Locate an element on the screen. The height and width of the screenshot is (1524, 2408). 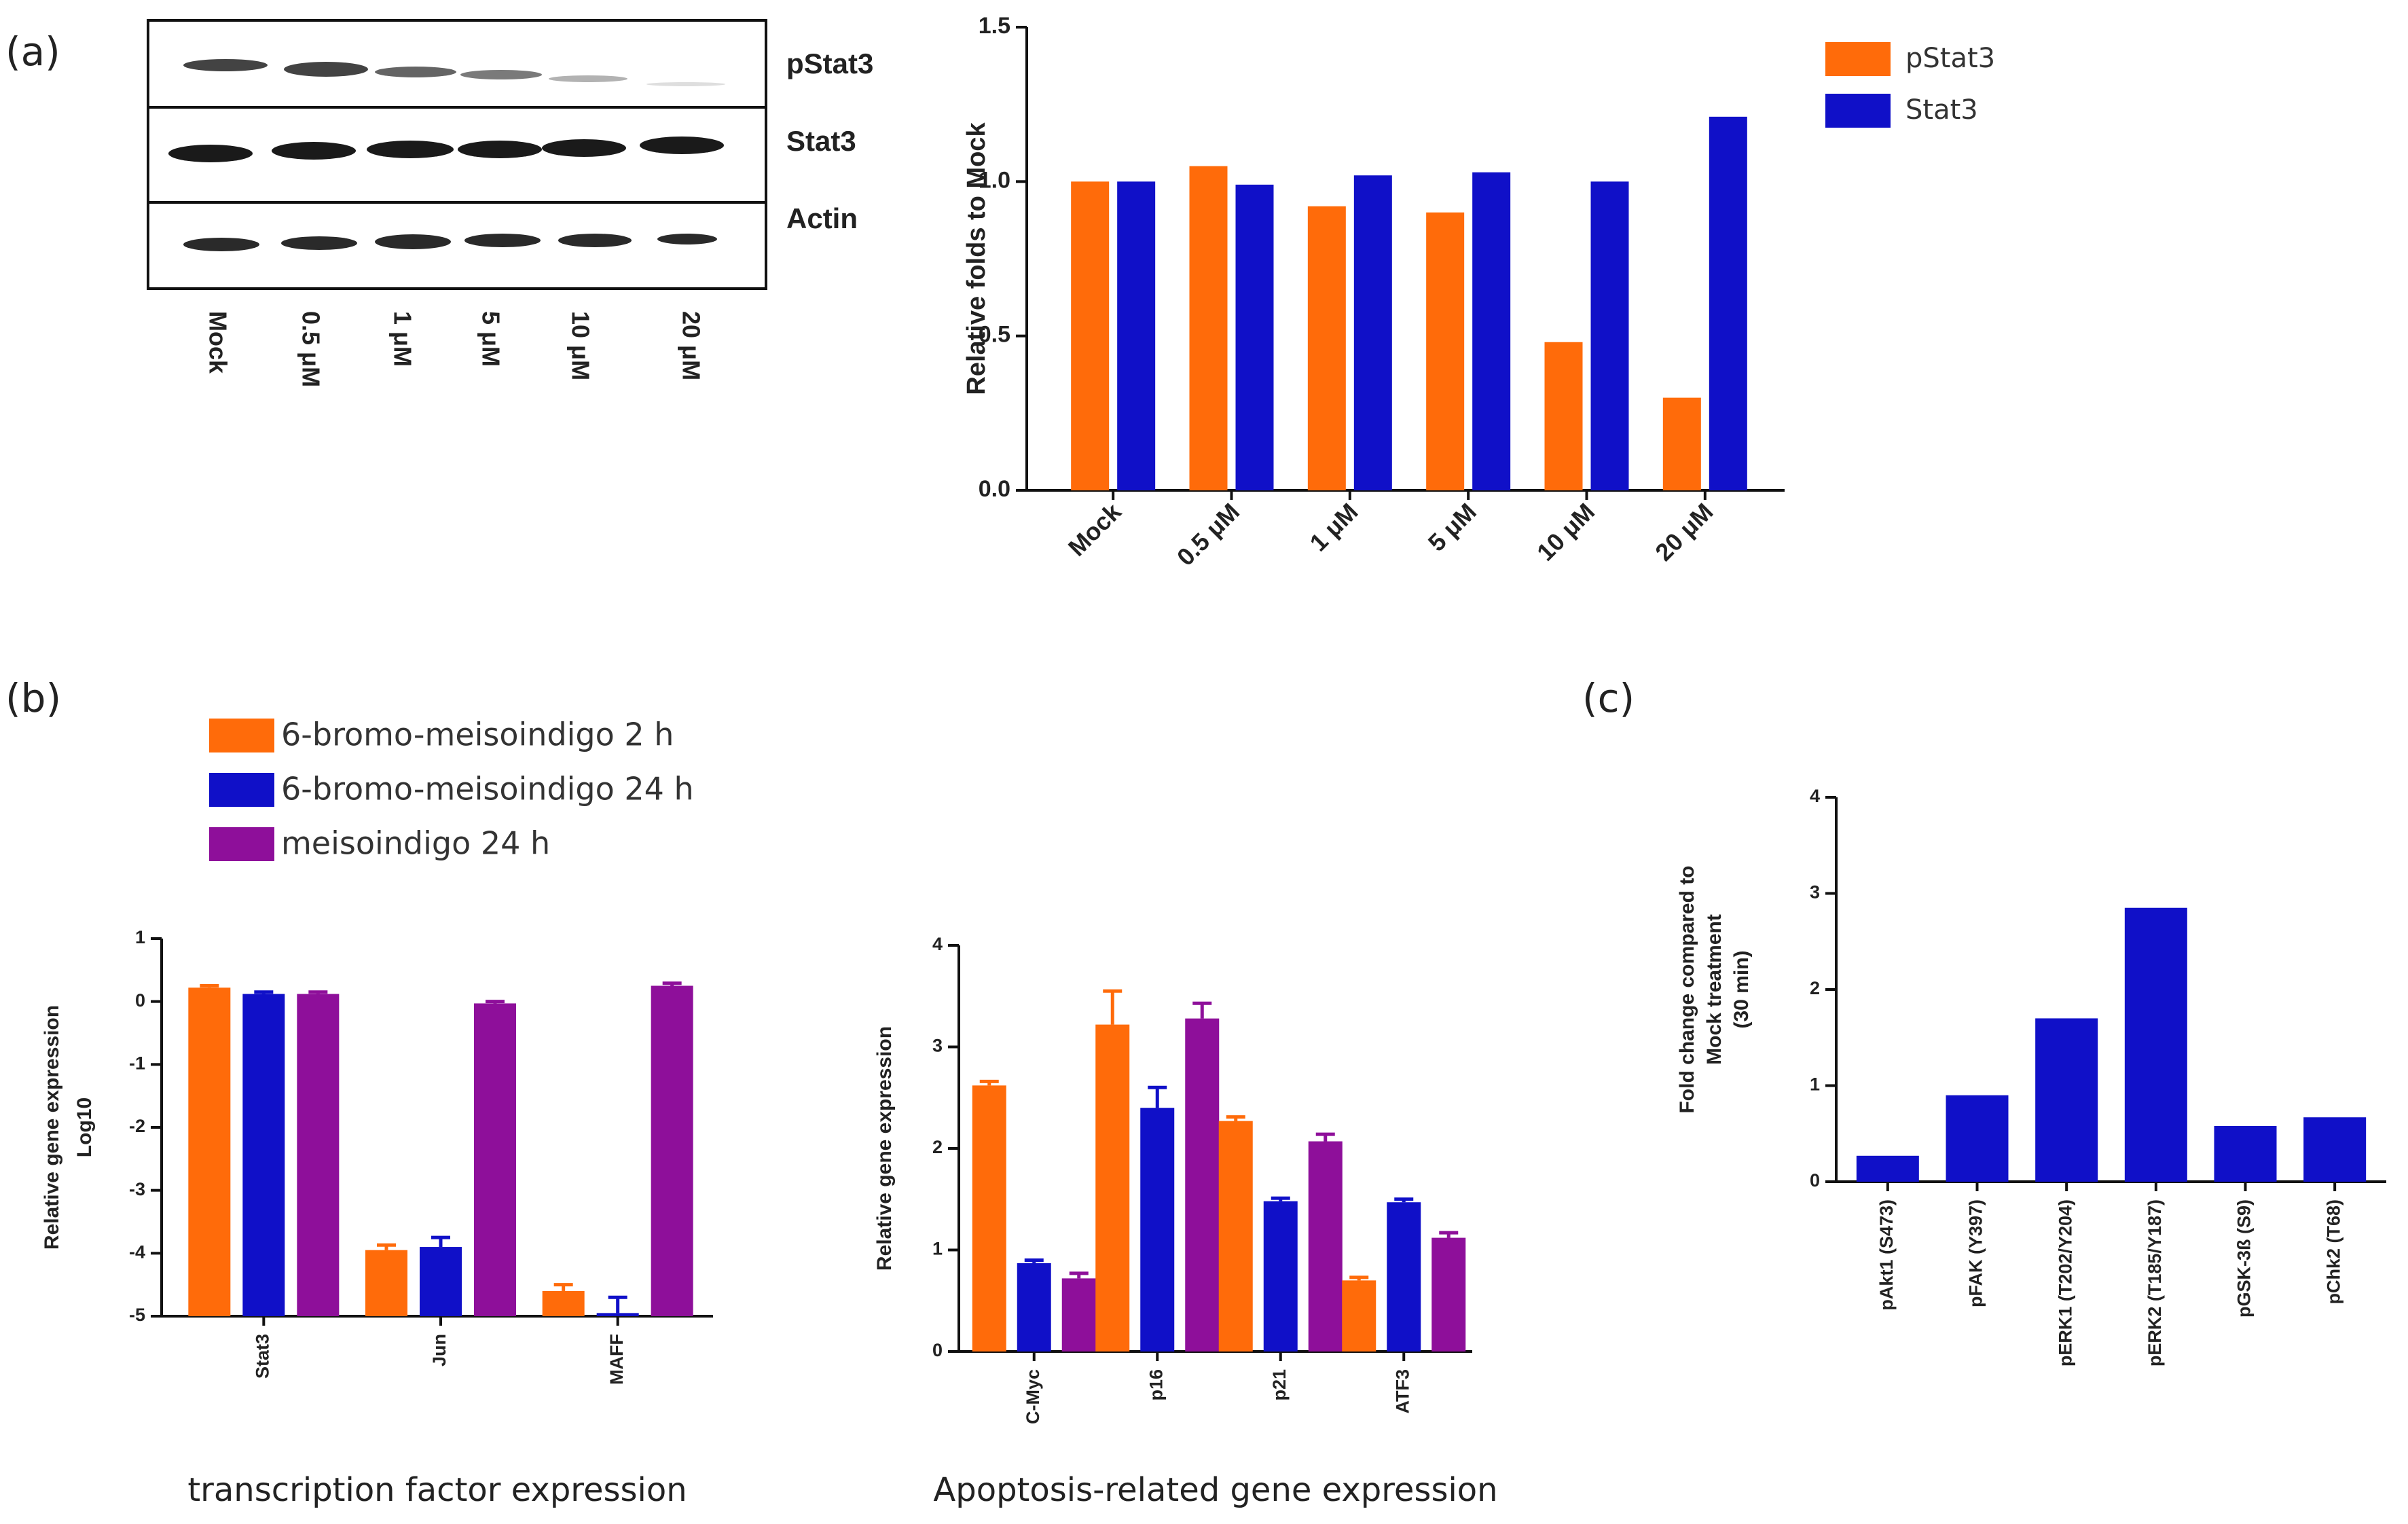
x-tick-label: 20 μM is located at coordinates (1683, 532).